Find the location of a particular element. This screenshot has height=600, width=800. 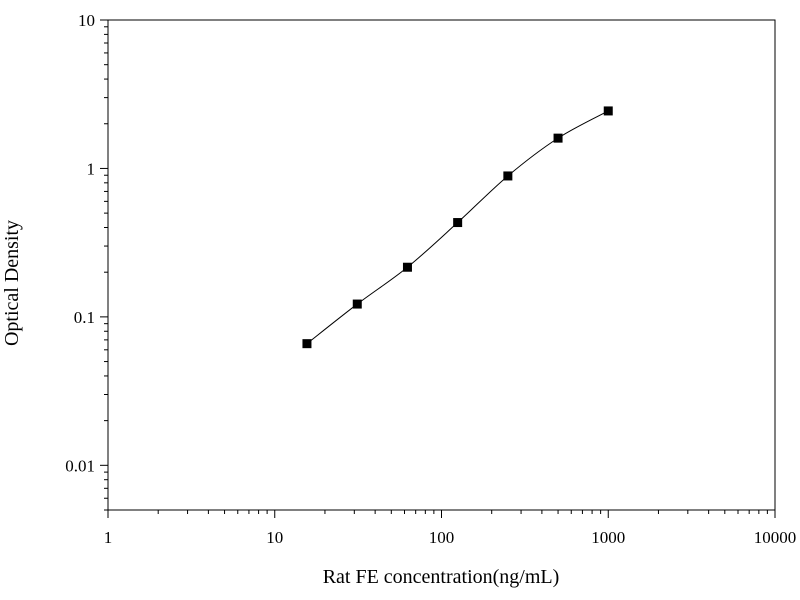

y-axis-title: Optical Density is located at coordinates (12, 283).